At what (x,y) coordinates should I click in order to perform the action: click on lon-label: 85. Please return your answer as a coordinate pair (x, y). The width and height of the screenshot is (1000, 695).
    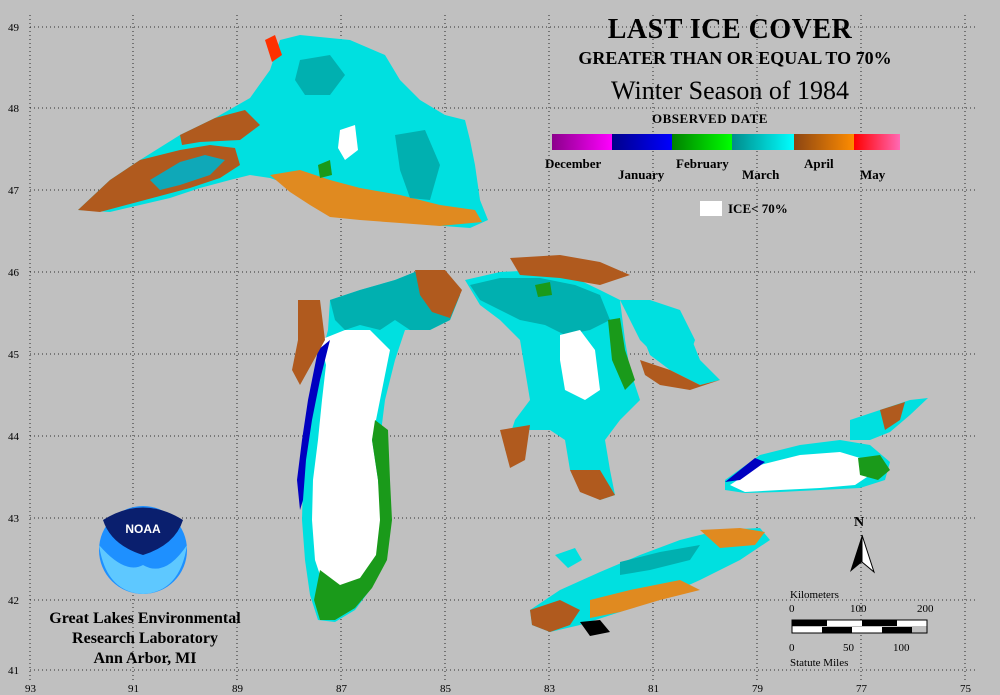
    Looking at the image, I should click on (446, 689).